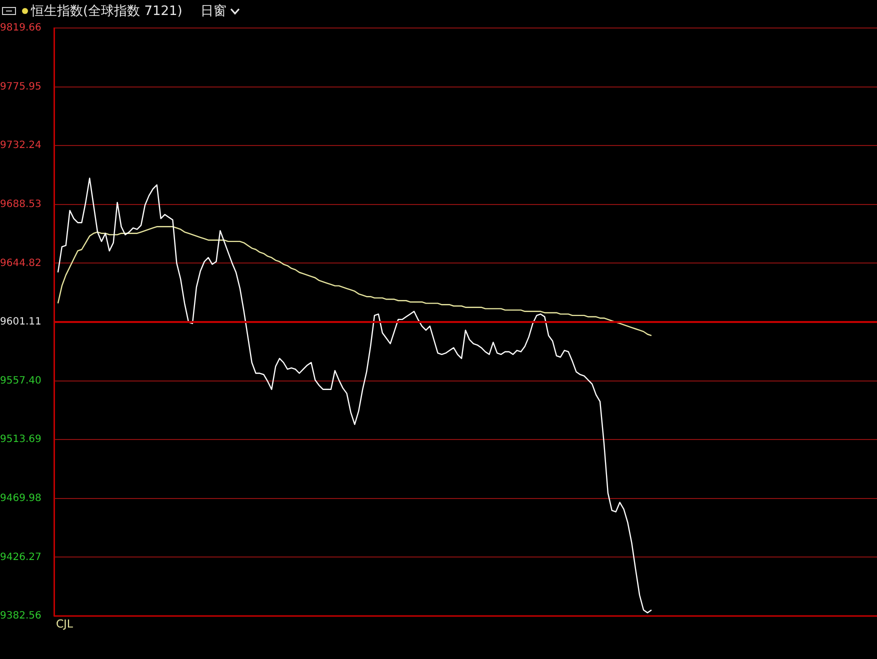 This screenshot has width=877, height=659. What do you see at coordinates (21, 440) in the screenshot?
I see `y-tick-label: 9513.69` at bounding box center [21, 440].